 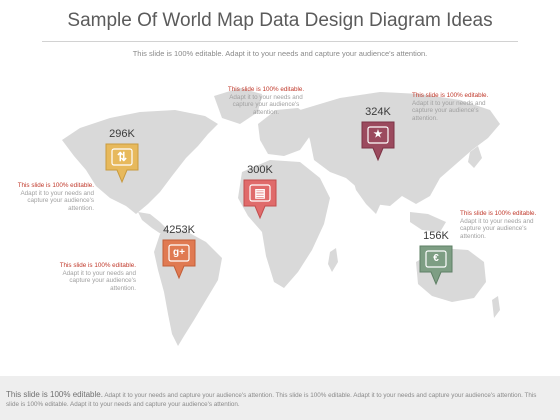 I want to click on money-icon: €, so click(x=436, y=258).